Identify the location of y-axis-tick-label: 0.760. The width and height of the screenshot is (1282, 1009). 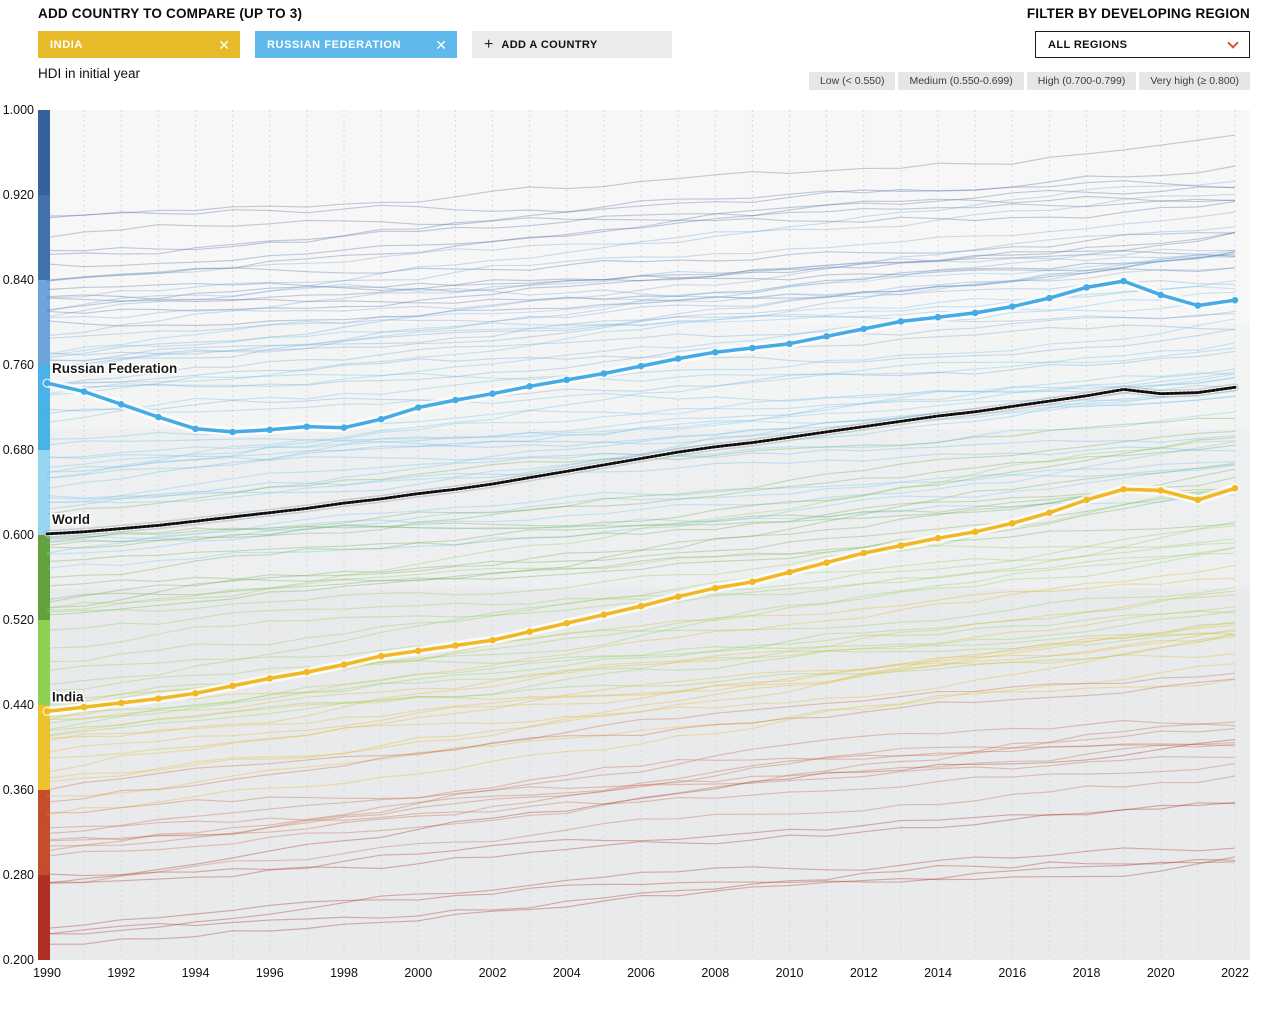
(18, 365).